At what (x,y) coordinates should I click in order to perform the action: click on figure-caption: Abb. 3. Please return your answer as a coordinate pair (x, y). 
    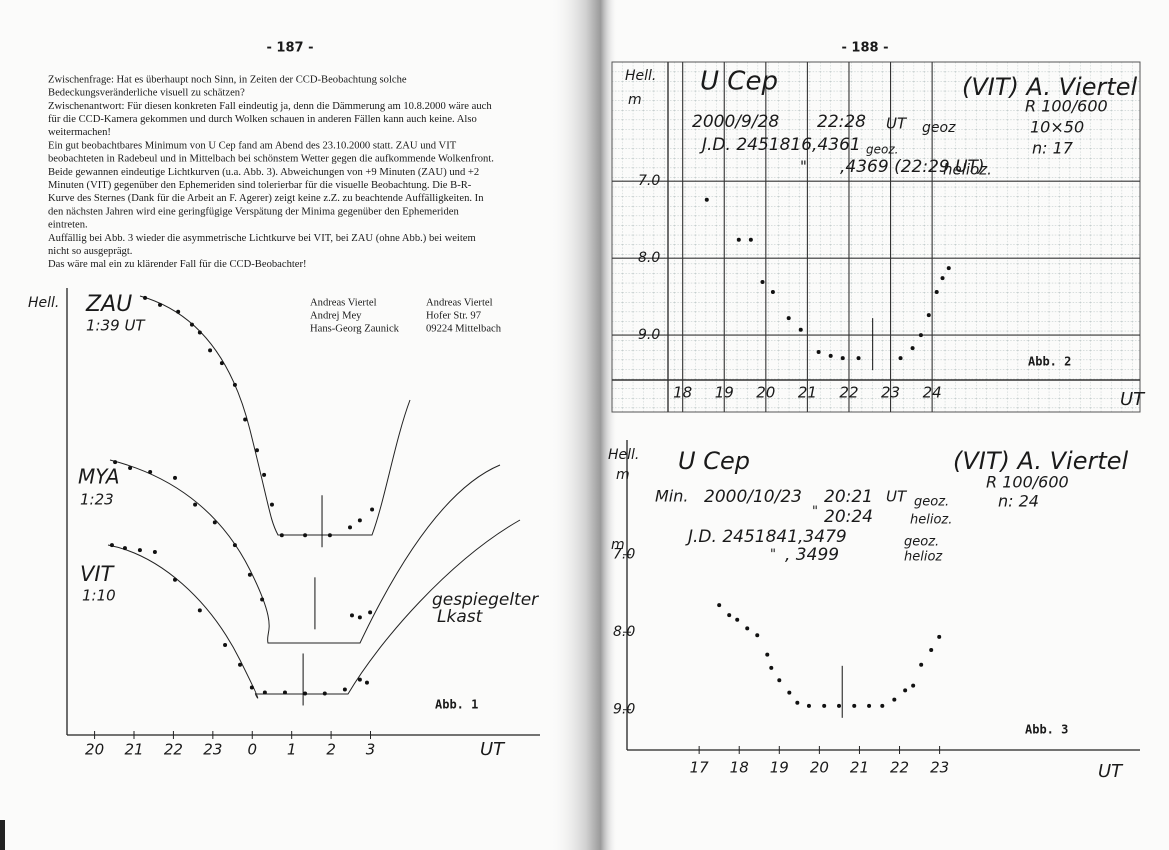
    Looking at the image, I should click on (1046, 730).